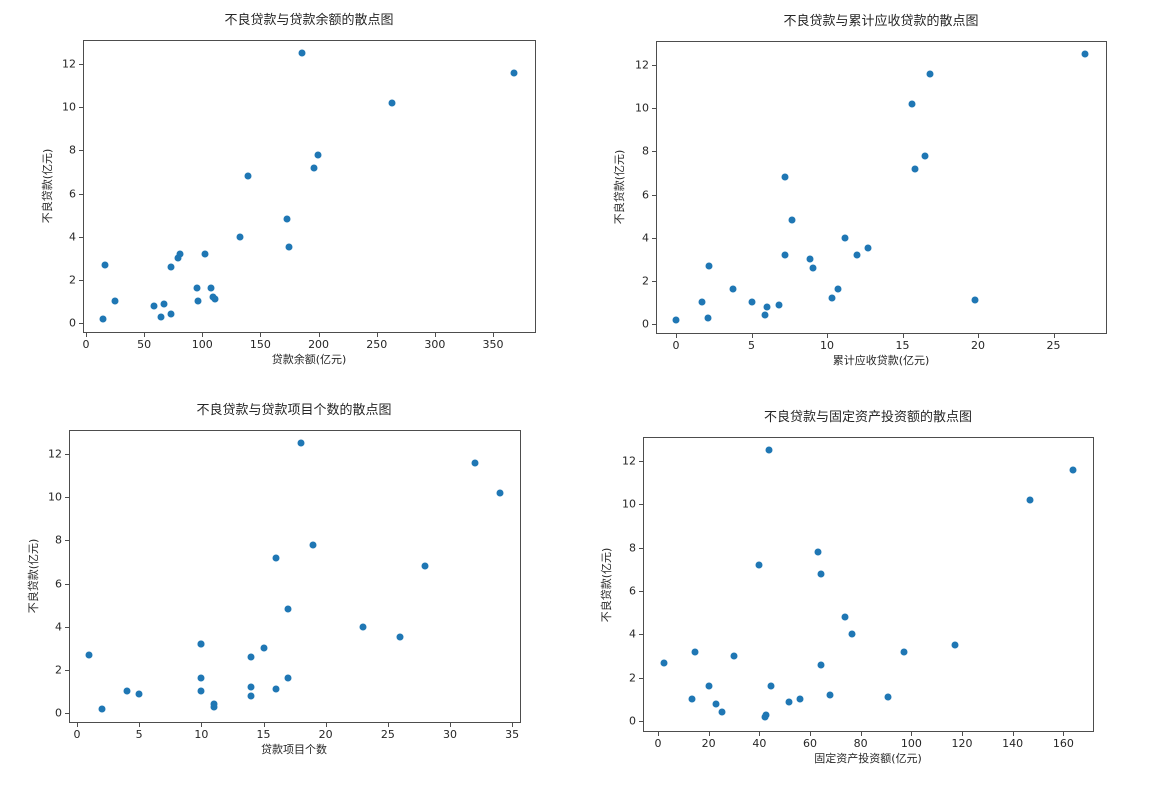 The width and height of the screenshot is (1150, 789). Describe the element at coordinates (962, 743) in the screenshot. I see `x-tick-label: 120` at that location.